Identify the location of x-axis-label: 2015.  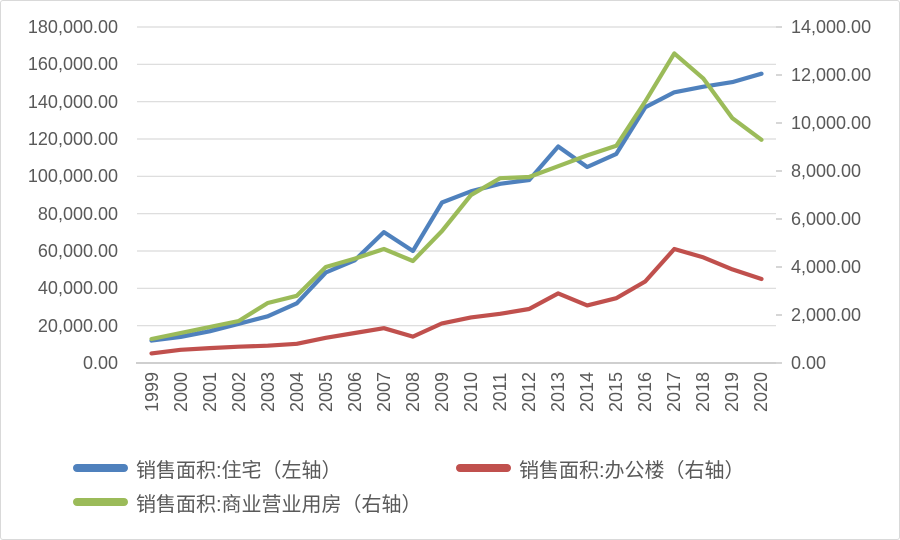
(616, 392).